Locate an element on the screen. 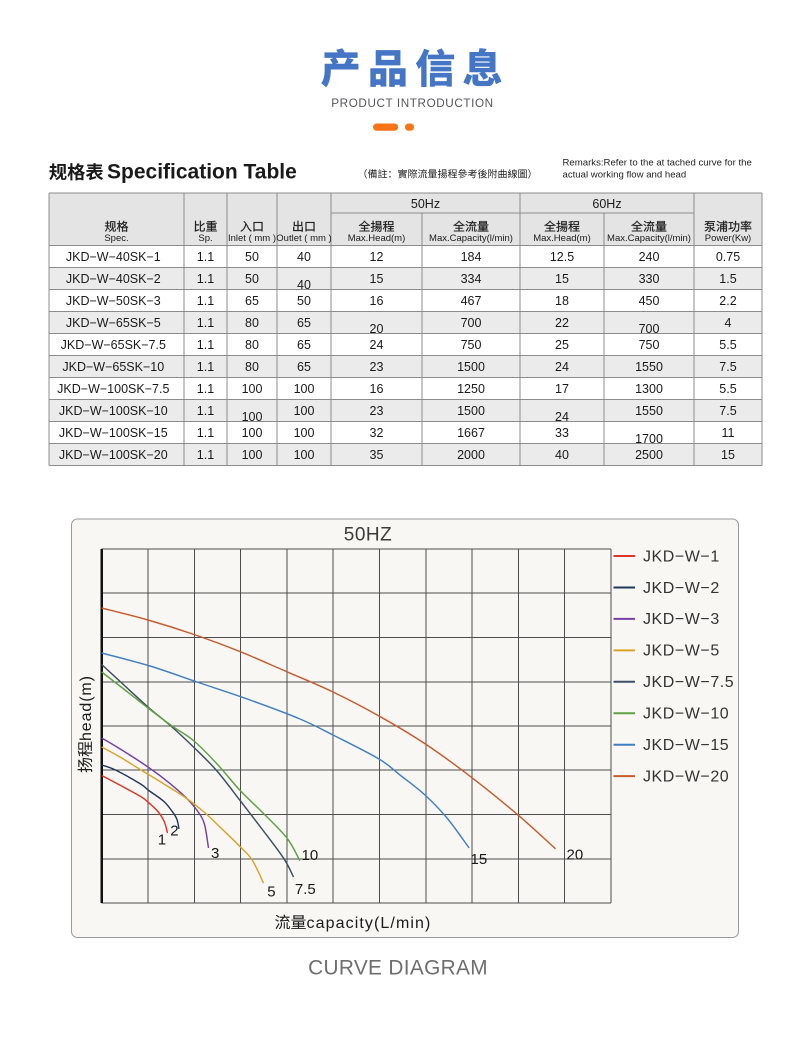 This screenshot has height=1042, width=790. svg-text: 330 is located at coordinates (649, 279).